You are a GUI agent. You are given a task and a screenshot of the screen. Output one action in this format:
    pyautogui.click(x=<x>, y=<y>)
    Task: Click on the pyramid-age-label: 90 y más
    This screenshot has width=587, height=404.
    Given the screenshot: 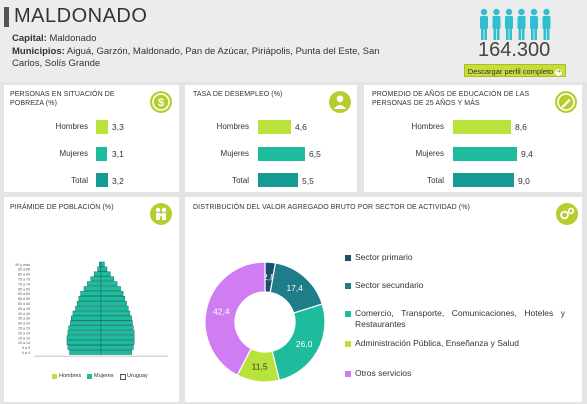 What is the action you would take?
    pyautogui.click(x=22, y=265)
    